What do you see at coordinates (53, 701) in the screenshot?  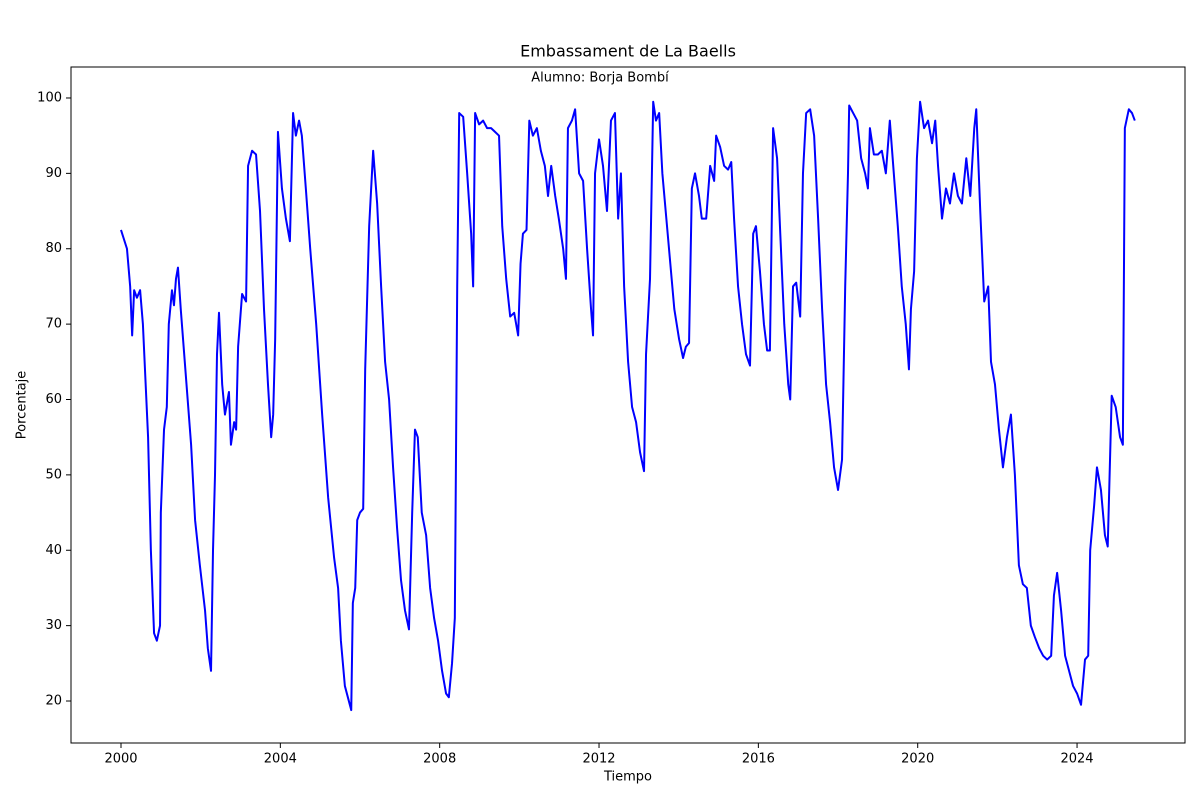 I see `y-tick-label: 20` at bounding box center [53, 701].